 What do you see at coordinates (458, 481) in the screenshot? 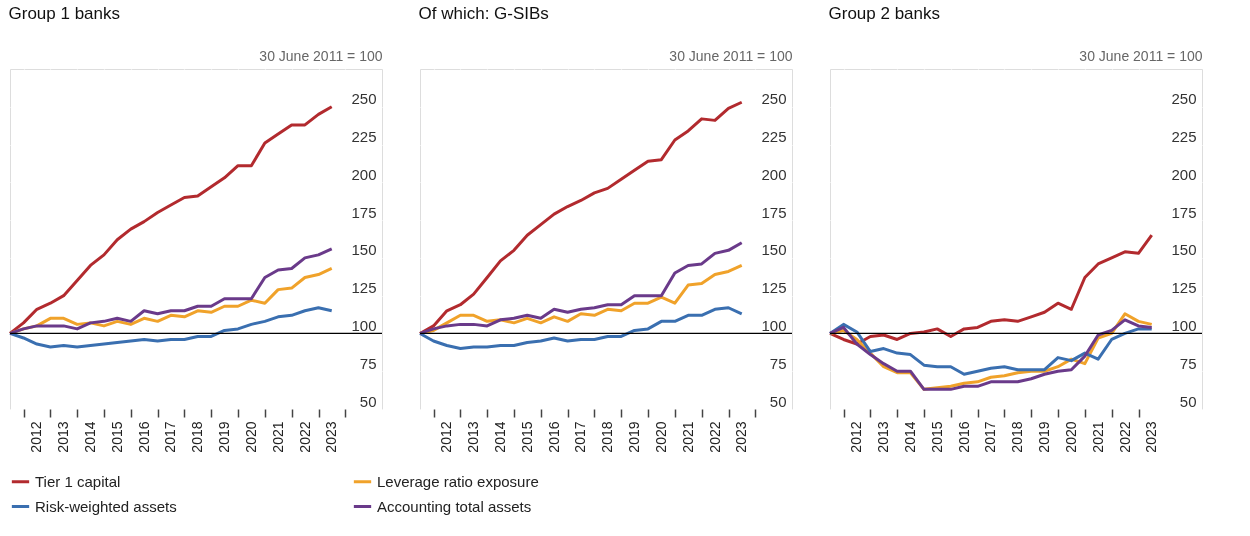
I see `legend-label: Leverage ratio exposure` at bounding box center [458, 481].